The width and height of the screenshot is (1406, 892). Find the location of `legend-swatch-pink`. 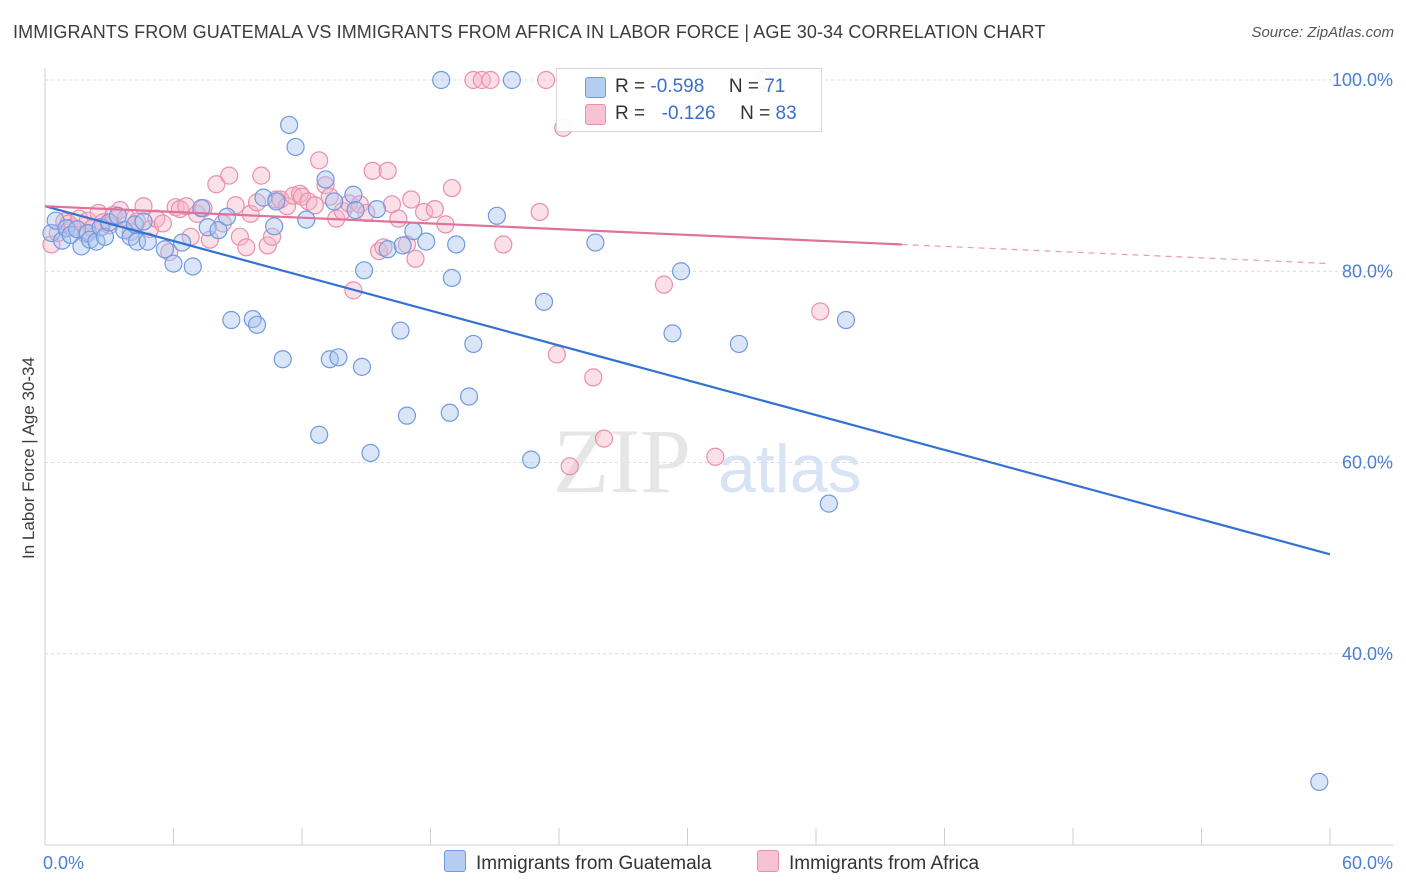

legend-swatch-pink is located at coordinates (595, 114).